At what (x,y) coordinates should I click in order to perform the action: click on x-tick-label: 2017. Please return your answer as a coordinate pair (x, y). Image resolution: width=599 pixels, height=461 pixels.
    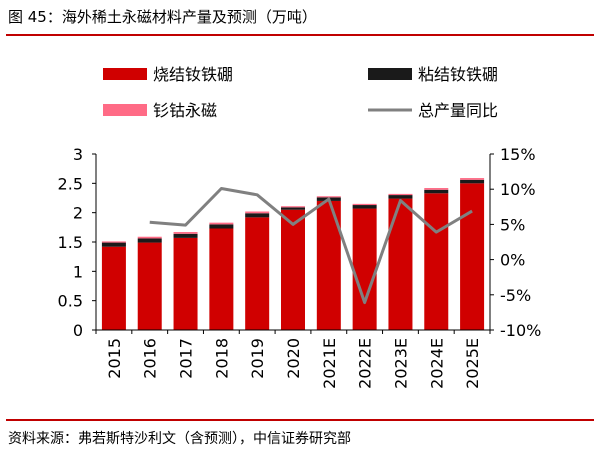
    Looking at the image, I should click on (186, 358).